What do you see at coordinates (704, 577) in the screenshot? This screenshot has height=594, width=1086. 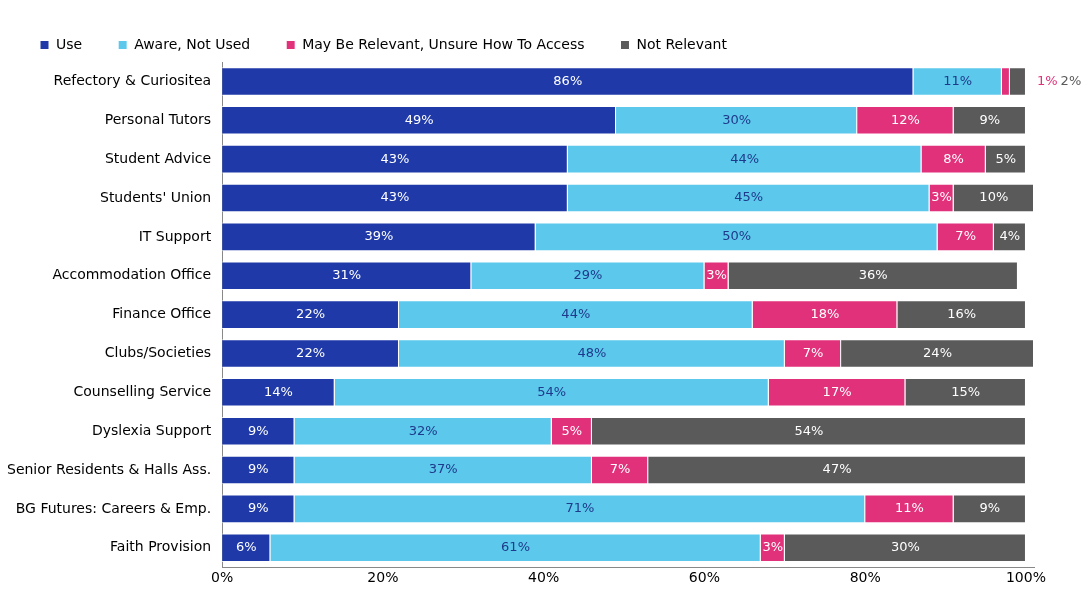 I see `x-tick-label: 60%` at bounding box center [704, 577].